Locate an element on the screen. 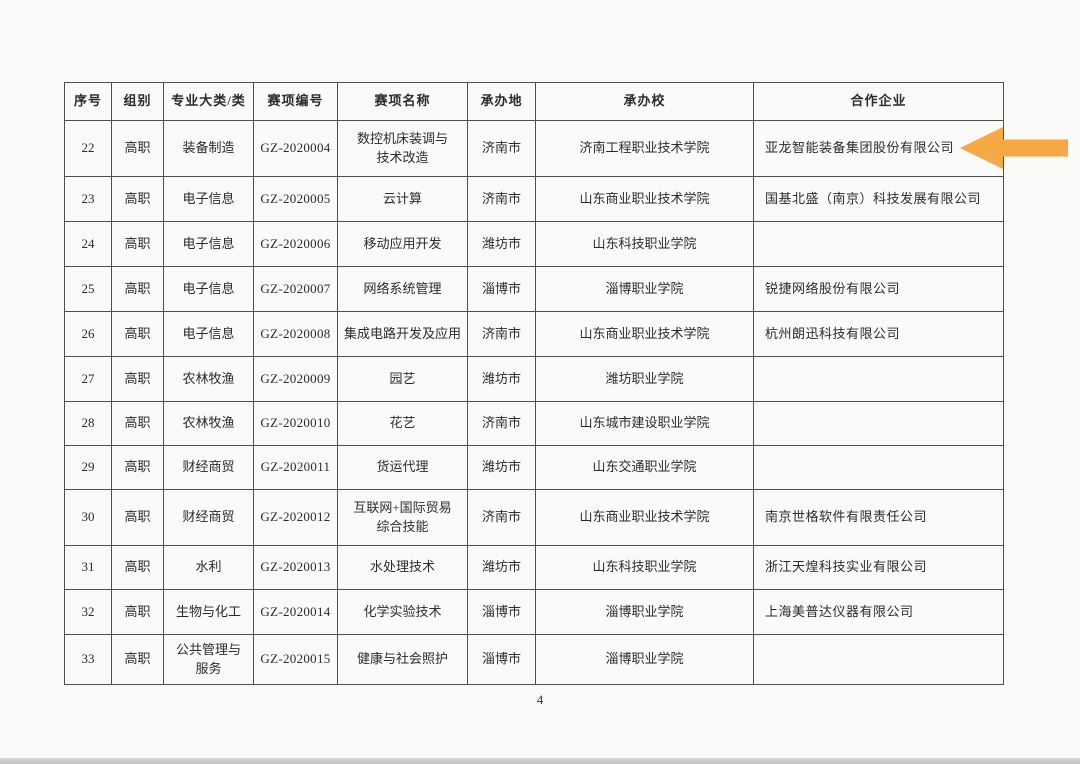 The width and height of the screenshot is (1080, 764). cell-no: 30 is located at coordinates (88, 517).